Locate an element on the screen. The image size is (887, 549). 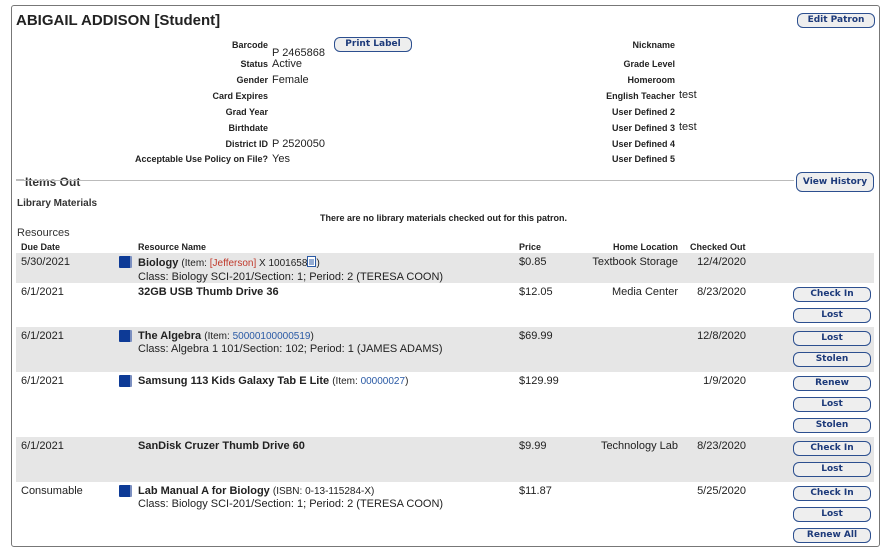
resource-title: Samsung 113 Kids Galaxy Tab E Lite is located at coordinates (234, 381).